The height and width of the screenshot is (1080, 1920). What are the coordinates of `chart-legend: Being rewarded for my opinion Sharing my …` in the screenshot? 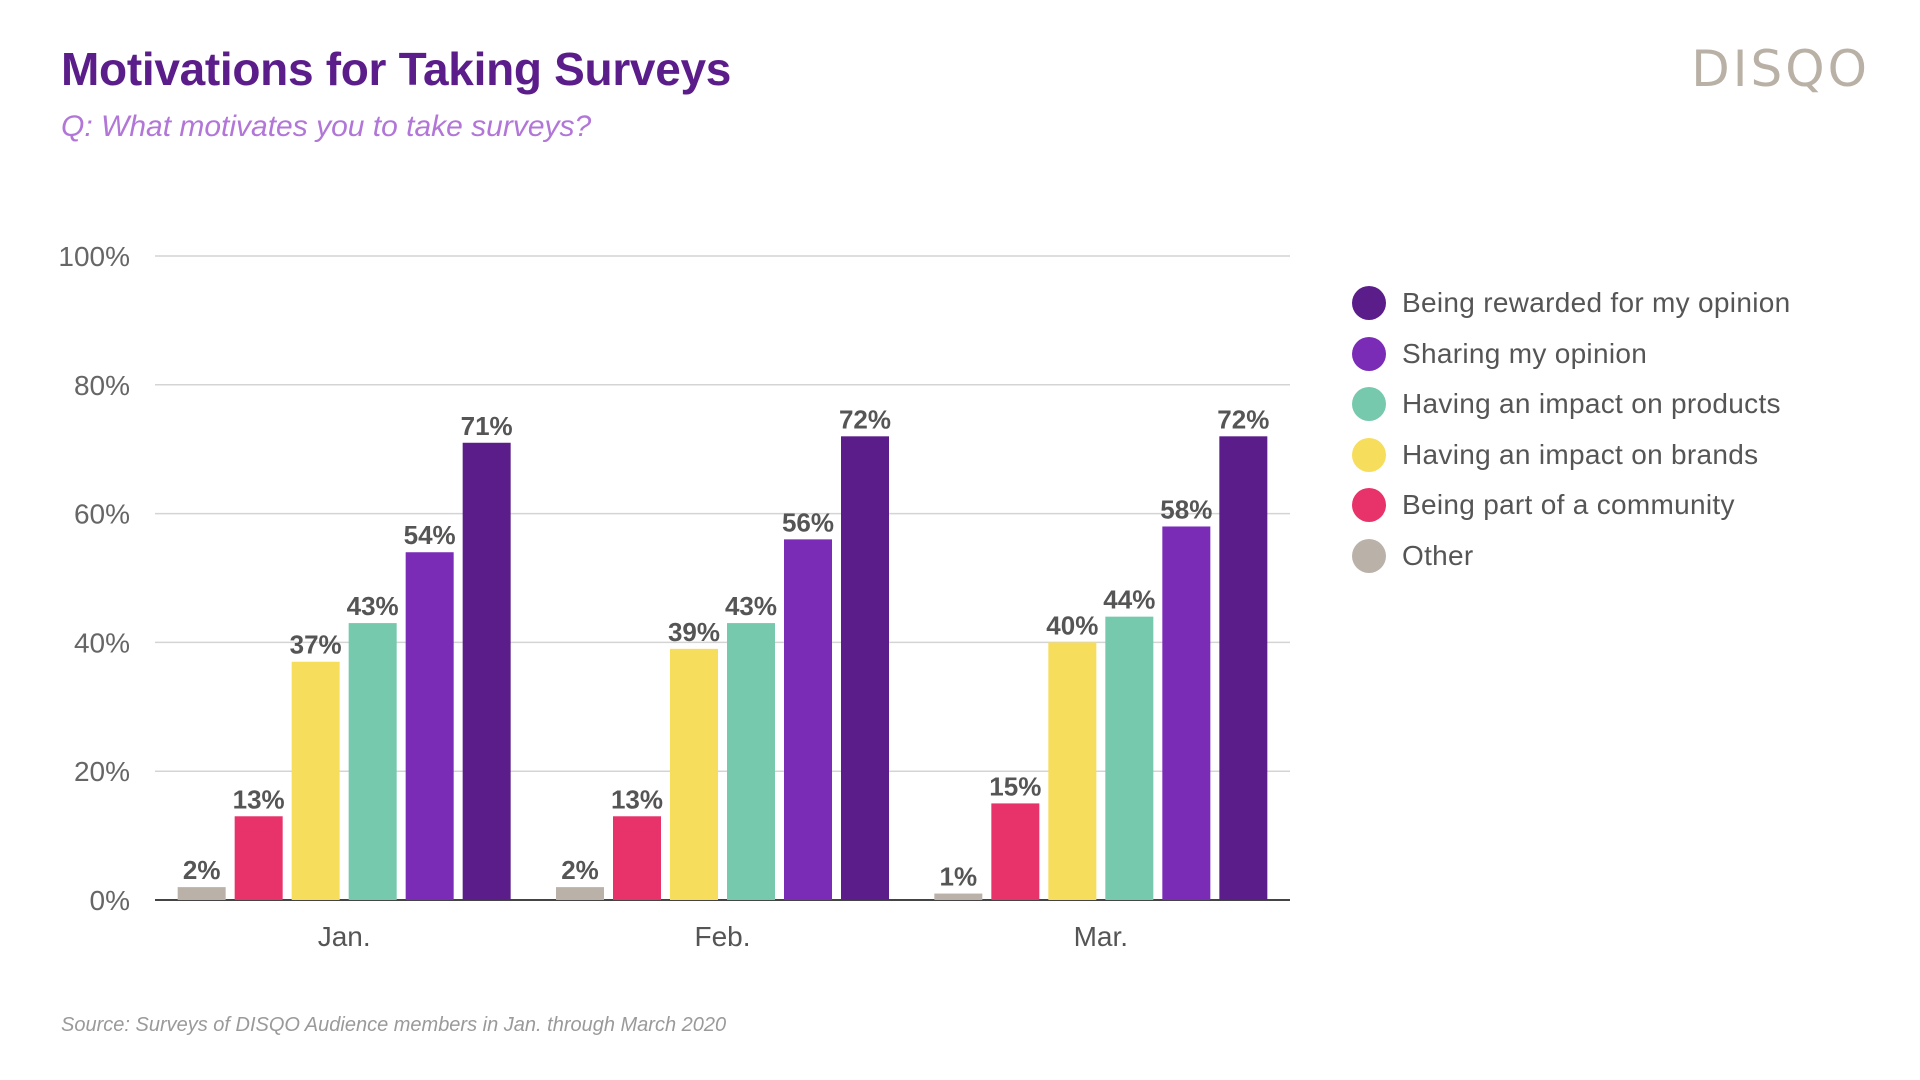 It's located at (1571, 429).